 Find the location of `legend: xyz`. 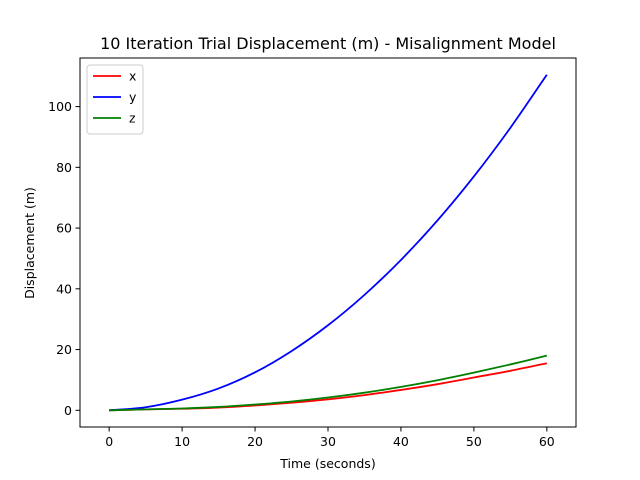

legend: xyz is located at coordinates (115, 99).